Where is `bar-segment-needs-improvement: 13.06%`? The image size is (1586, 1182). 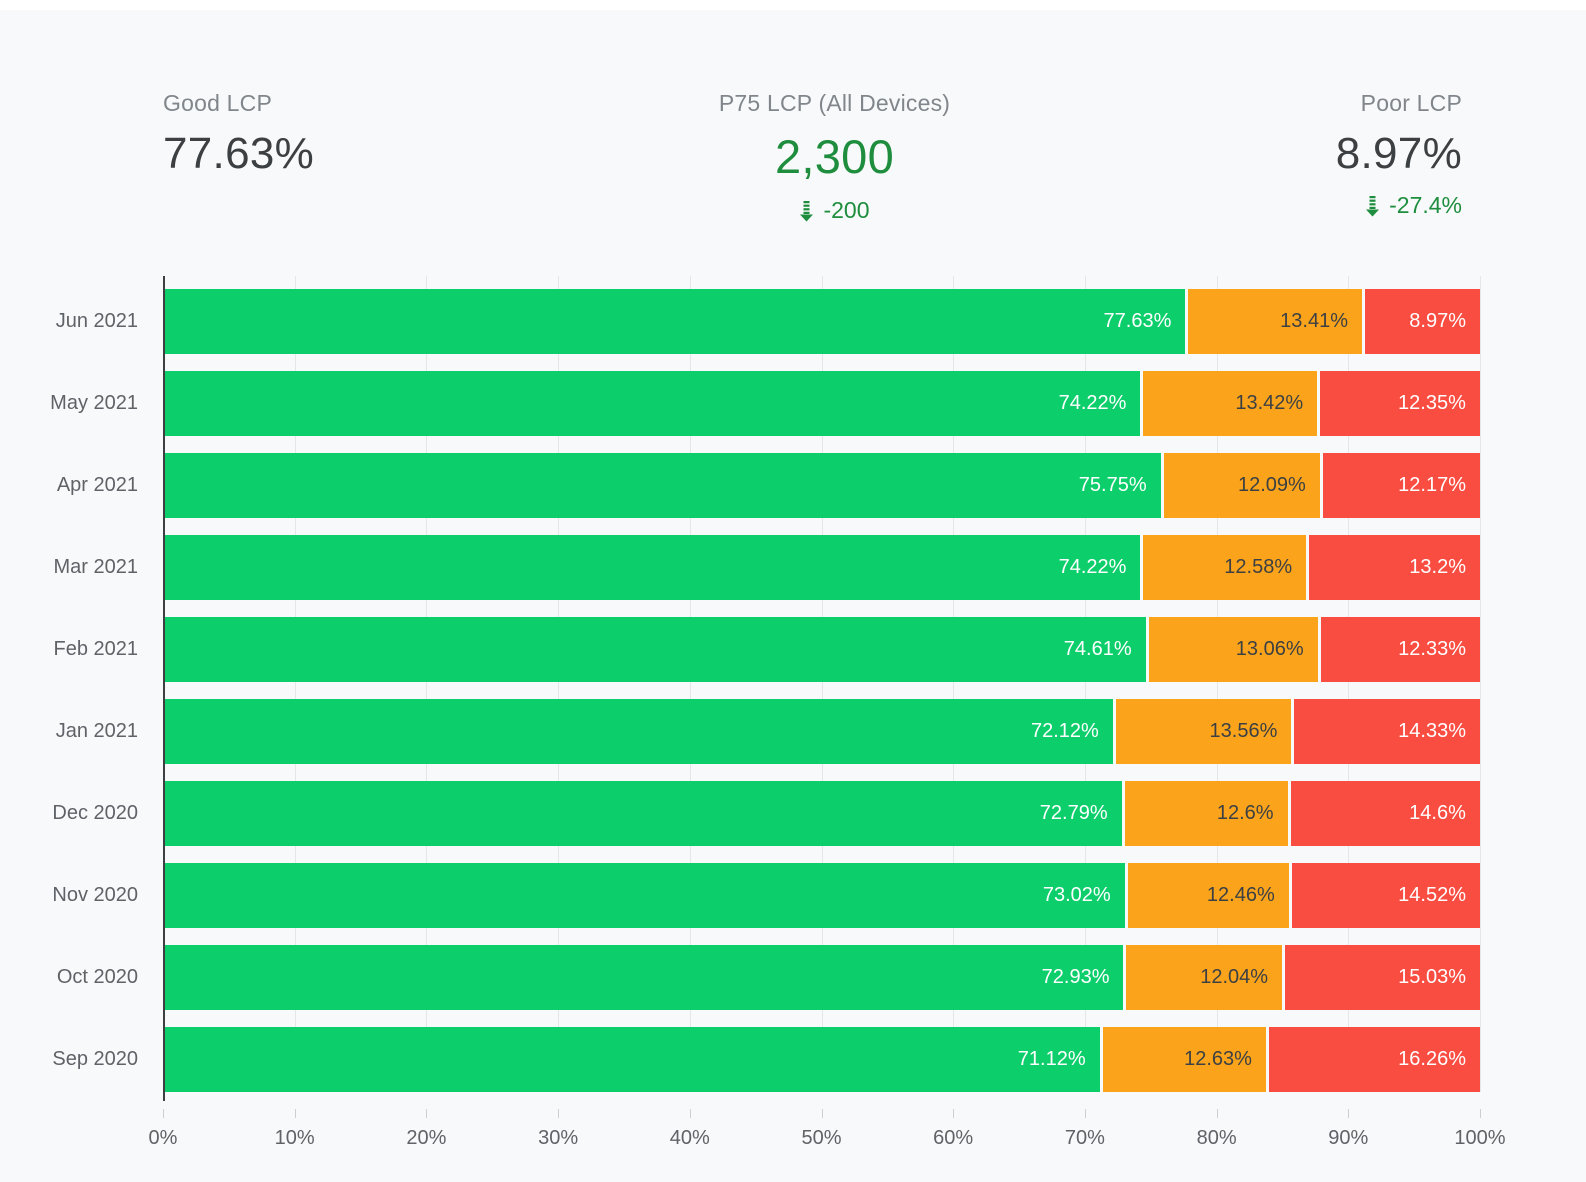 bar-segment-needs-improvement: 13.06% is located at coordinates (1231, 649).